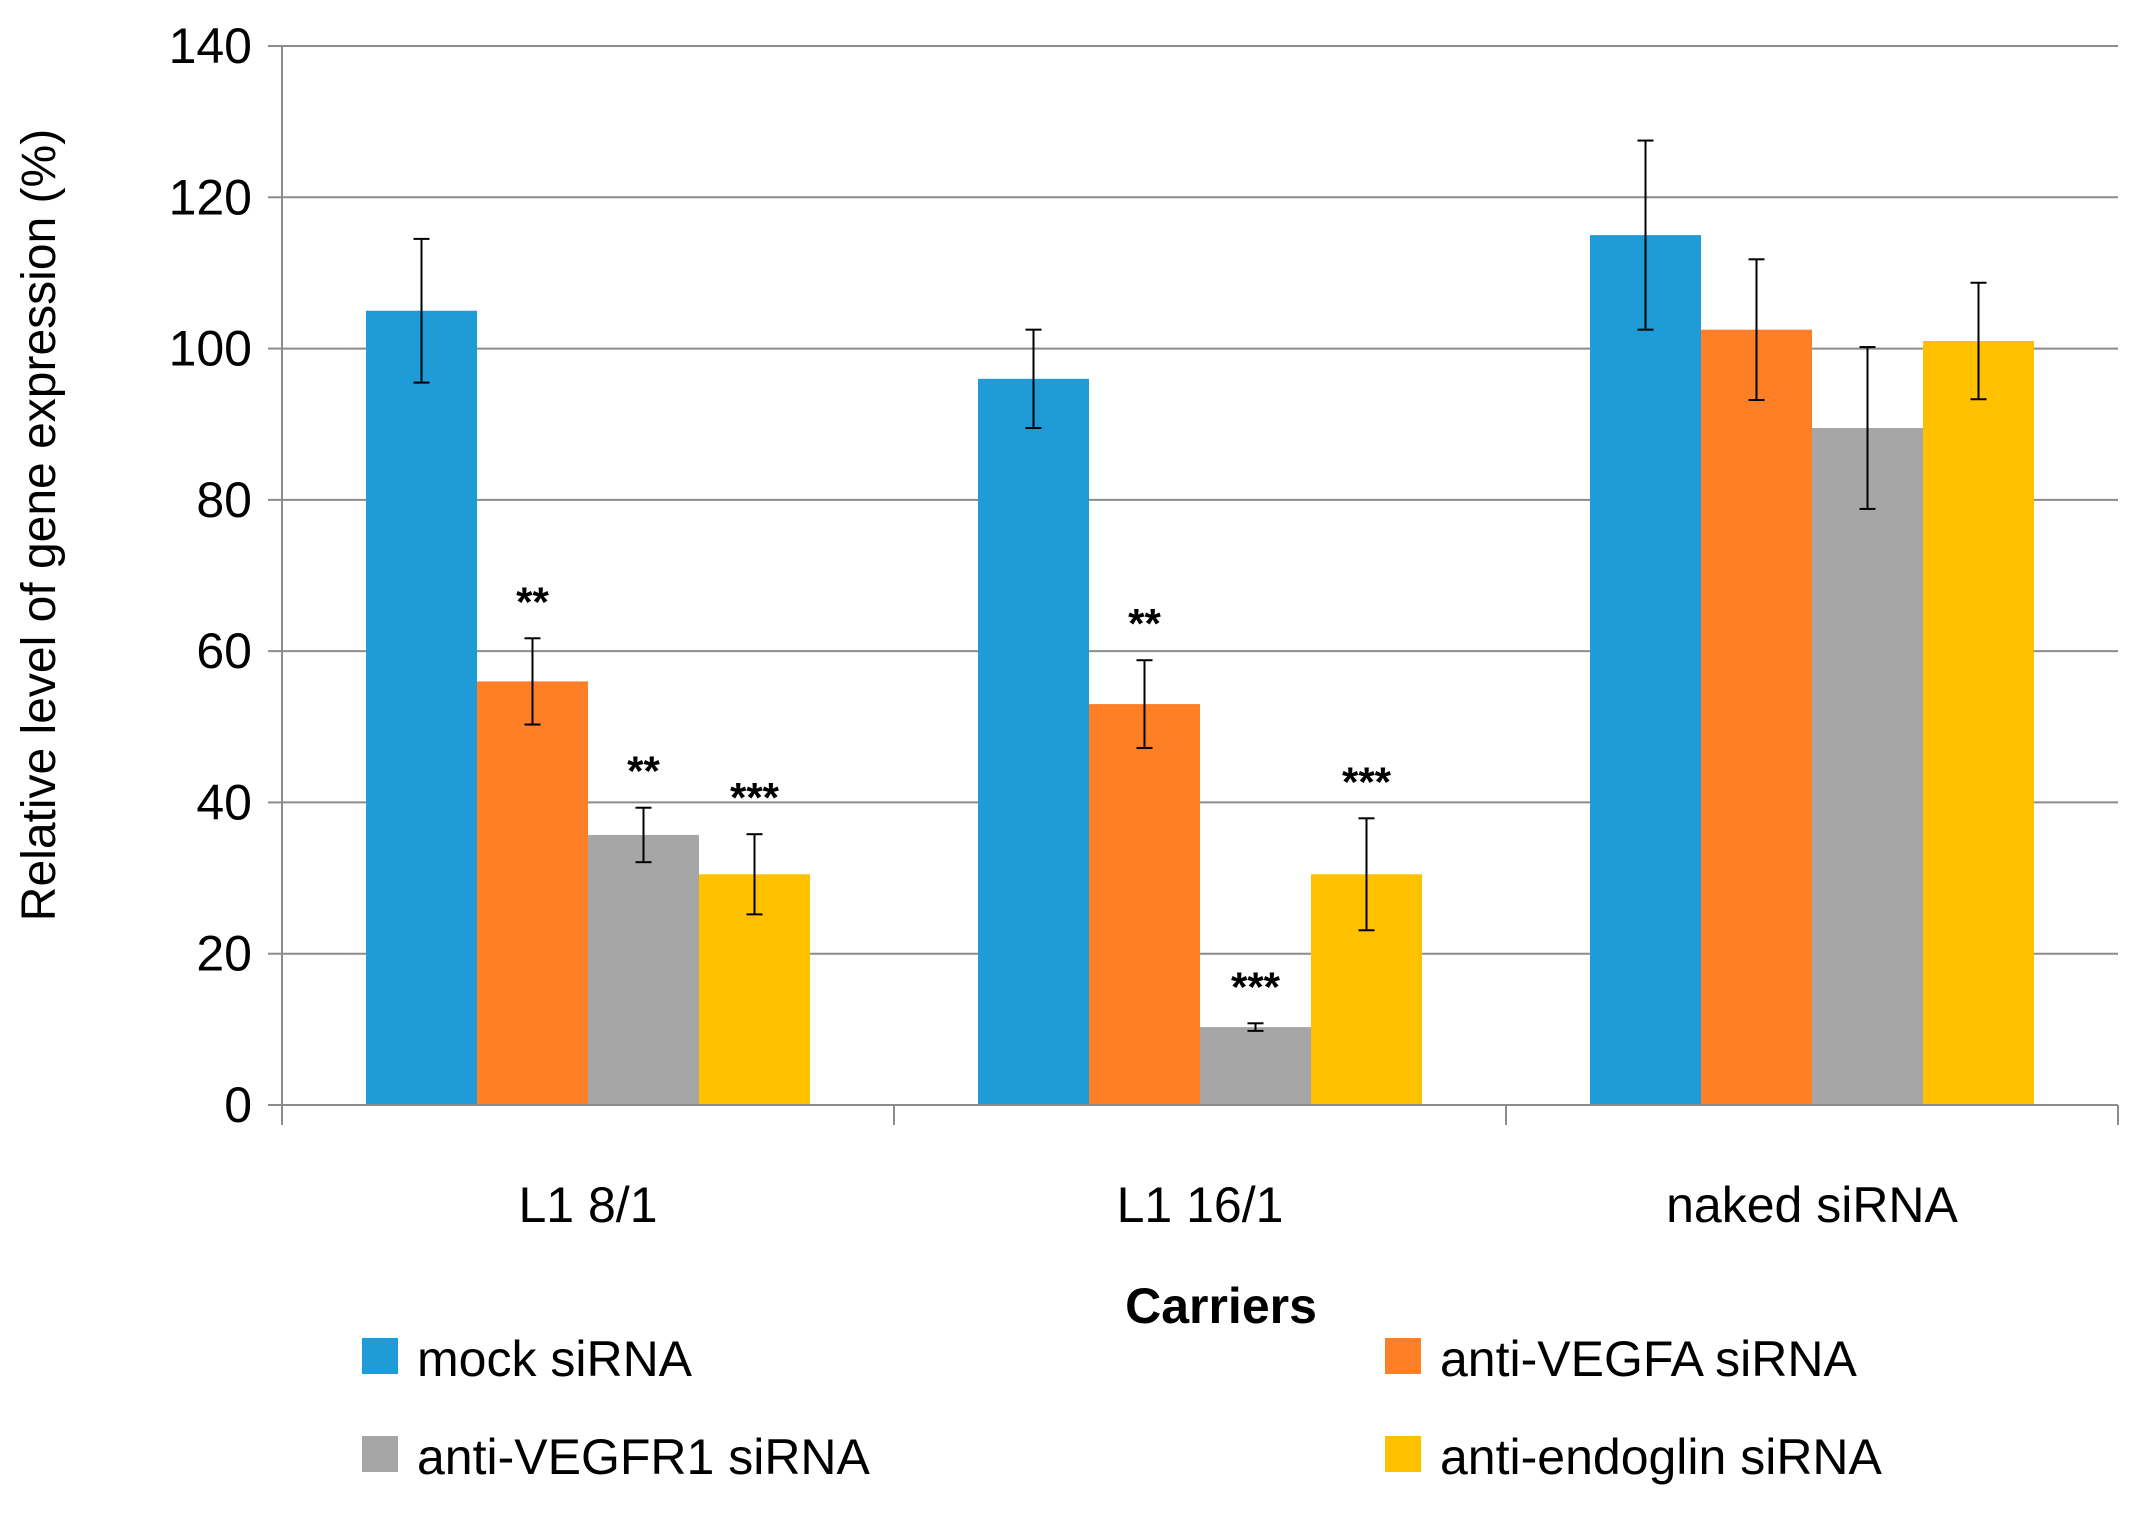 This screenshot has width=2140, height=1513. I want to click on significance-marks: ***************, so click(954, 794).